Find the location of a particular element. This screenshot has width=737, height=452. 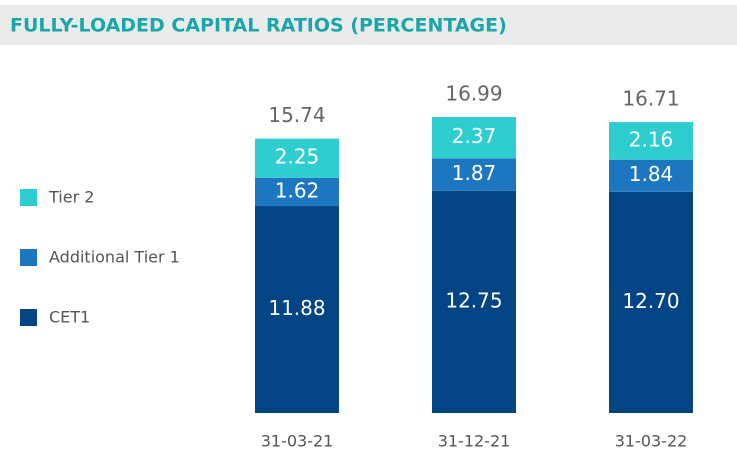

legend-label: Tier 2 is located at coordinates (71, 197).